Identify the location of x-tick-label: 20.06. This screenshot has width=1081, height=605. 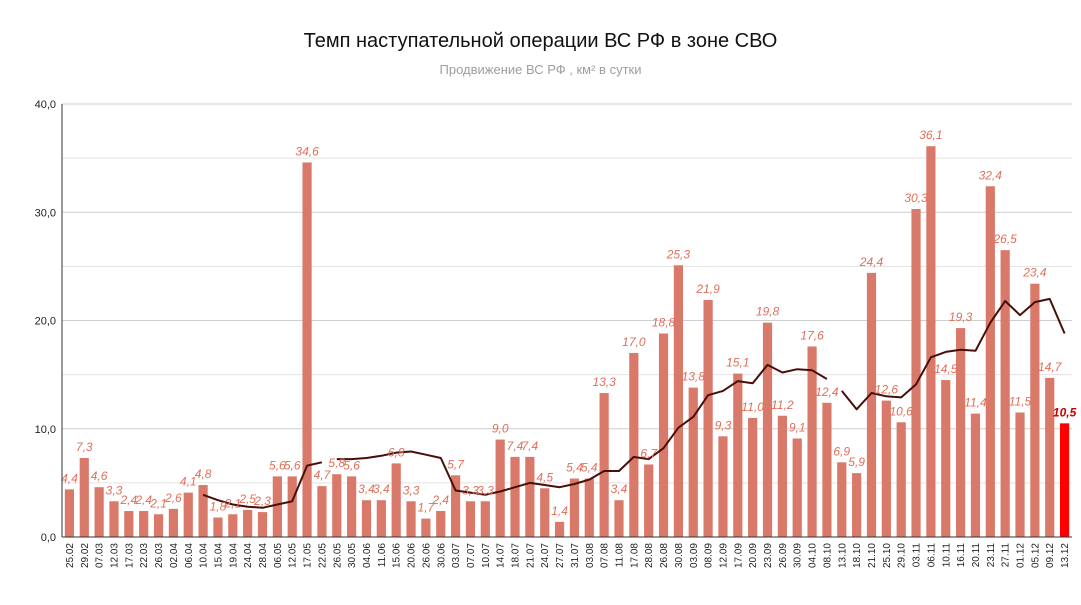
(412, 555).